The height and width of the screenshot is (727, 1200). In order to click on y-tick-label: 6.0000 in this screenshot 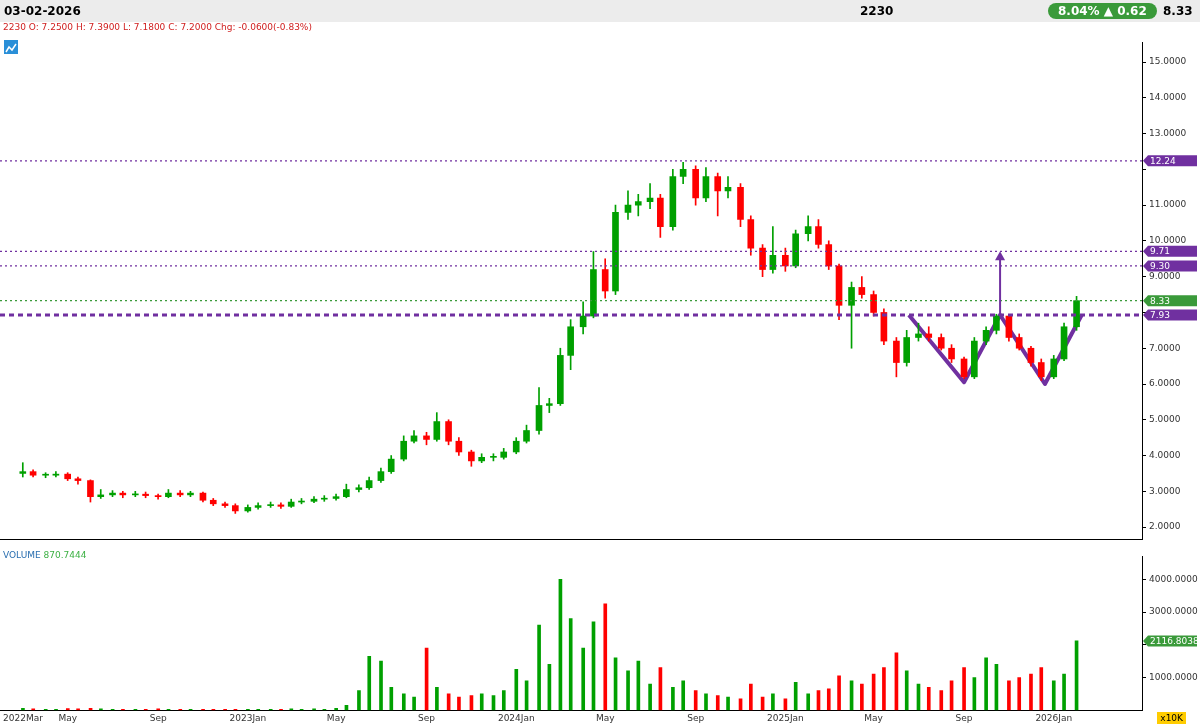, I will do `click(1165, 383)`.